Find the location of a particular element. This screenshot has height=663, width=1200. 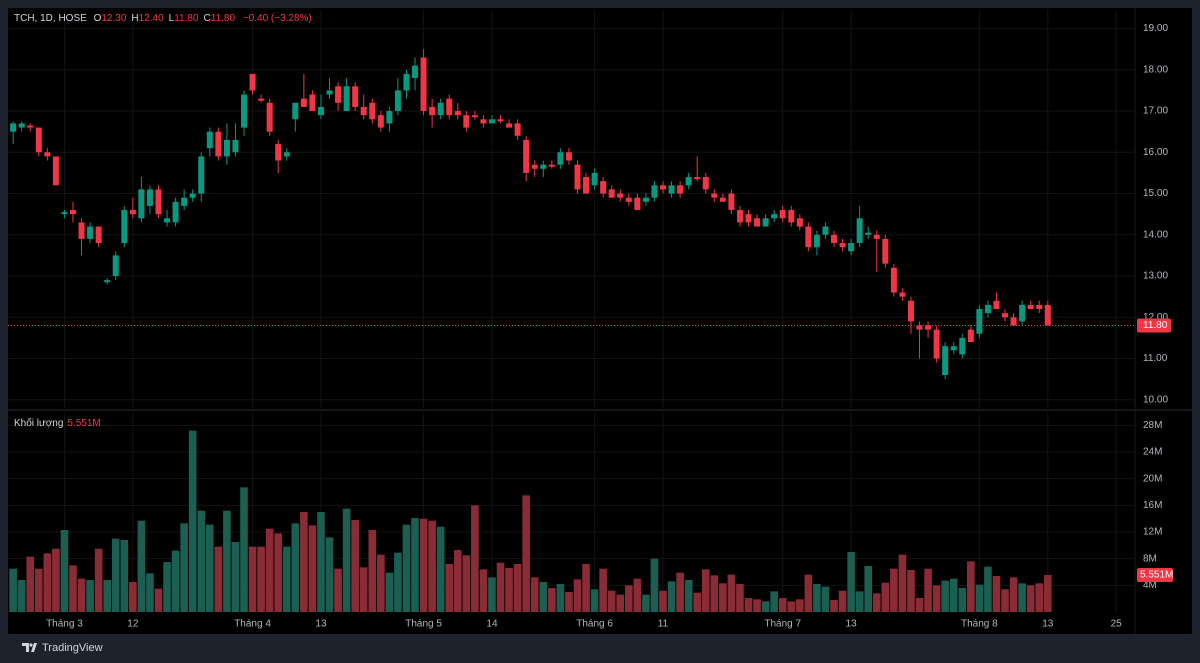

y2-tick-label: 16M is located at coordinates (1152, 505).